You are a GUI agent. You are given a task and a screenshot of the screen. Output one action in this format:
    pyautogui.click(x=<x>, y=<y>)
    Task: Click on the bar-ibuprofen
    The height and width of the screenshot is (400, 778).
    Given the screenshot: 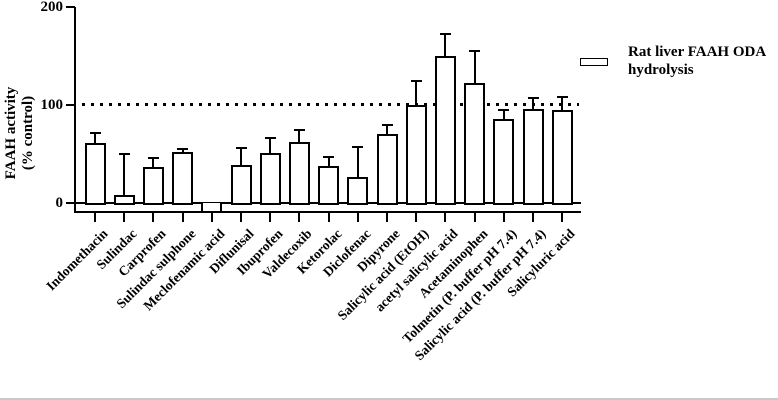 What is the action you would take?
    pyautogui.click(x=270, y=179)
    